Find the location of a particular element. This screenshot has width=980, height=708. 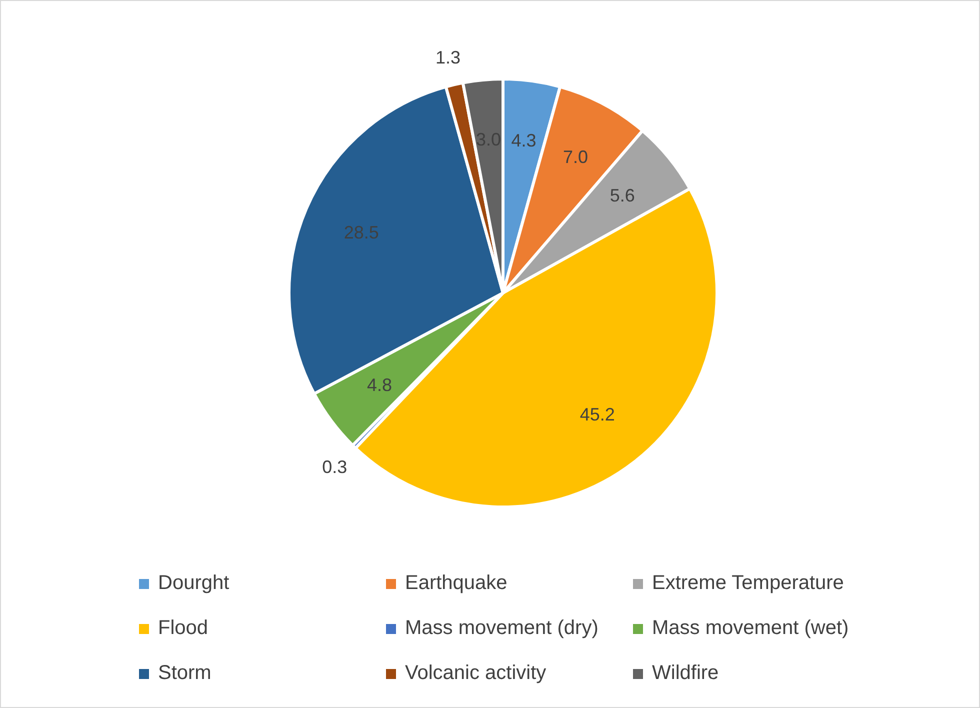

legend-label: Mass movement (dry) is located at coordinates (501, 628).